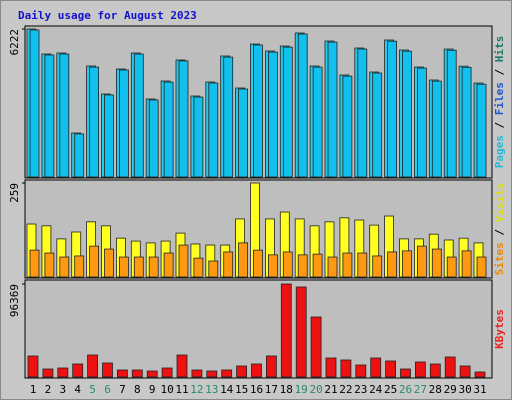 This screenshot has height=400, width=512. I want to click on side-label-text: Visits, so click(499, 203).